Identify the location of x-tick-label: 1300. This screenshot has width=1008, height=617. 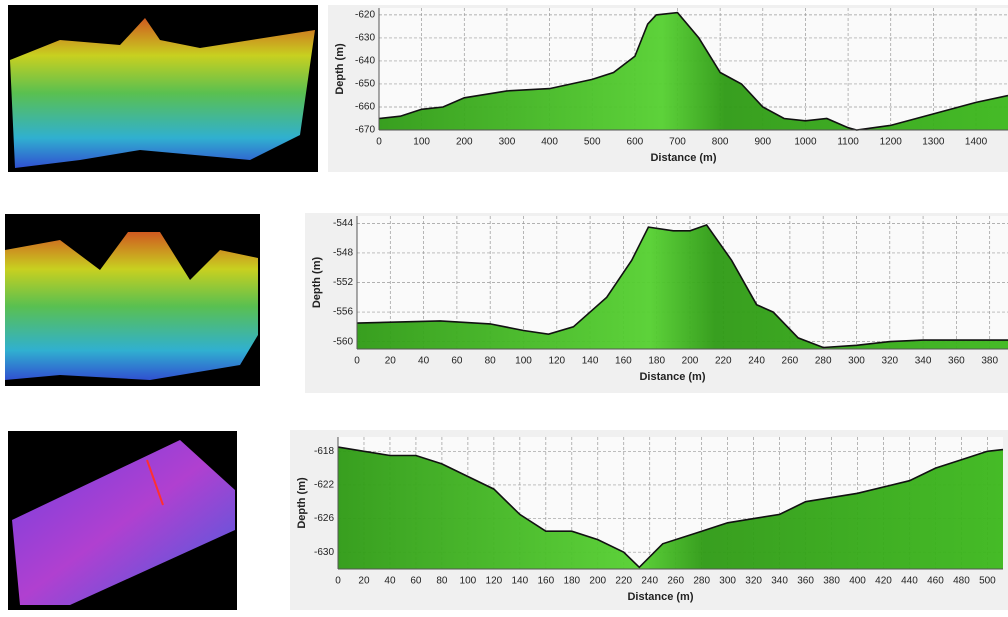
(933, 142).